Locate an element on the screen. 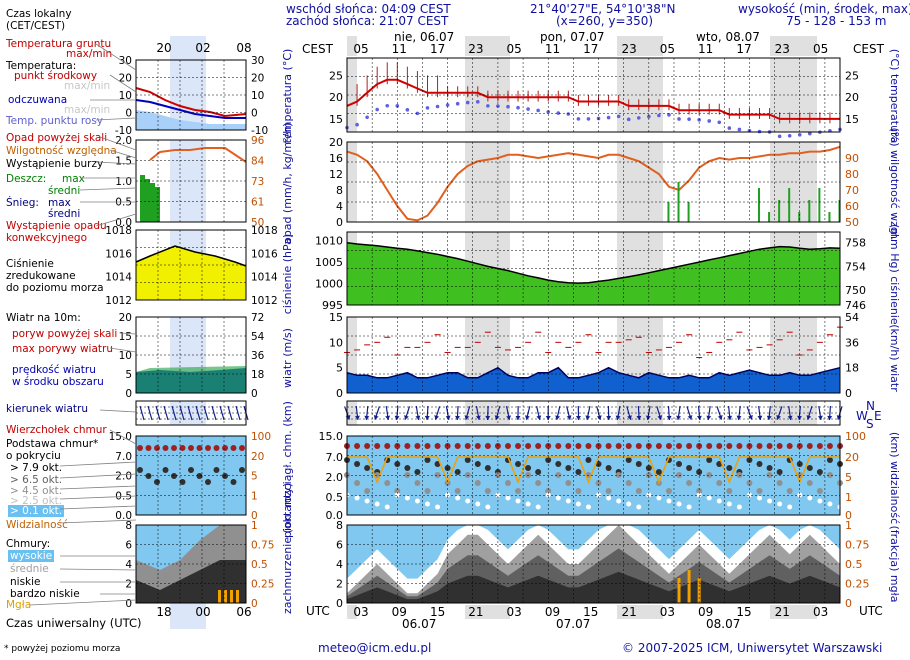  mini-tick-left: 0.5 is located at coordinates (123, 203).